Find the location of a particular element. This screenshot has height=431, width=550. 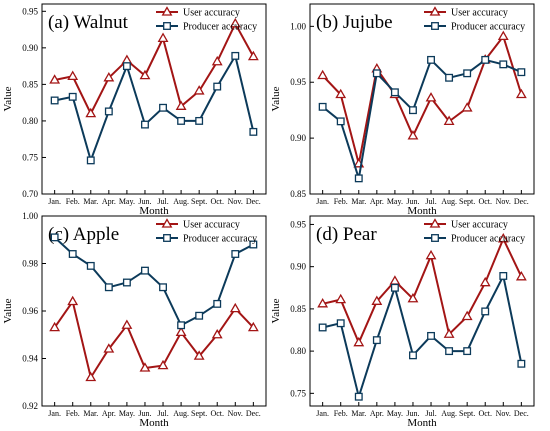

y-tick-label: 0.96 is located at coordinates (30, 311).